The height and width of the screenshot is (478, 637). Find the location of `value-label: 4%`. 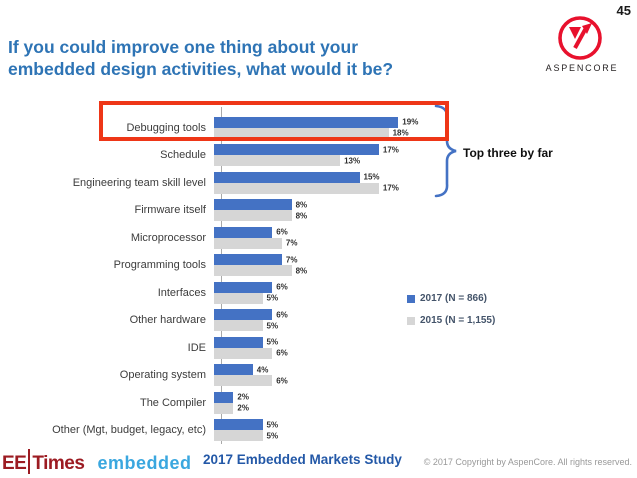

value-label: 4% is located at coordinates (262, 370).